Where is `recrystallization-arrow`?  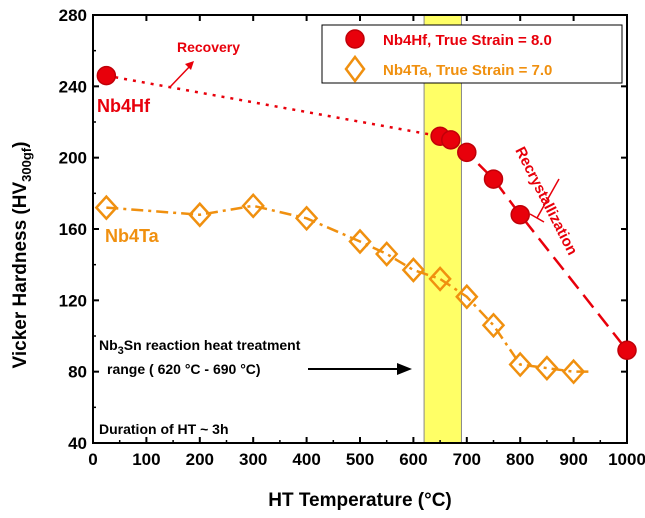
recrystallization-arrow is located at coordinates (544, 200).